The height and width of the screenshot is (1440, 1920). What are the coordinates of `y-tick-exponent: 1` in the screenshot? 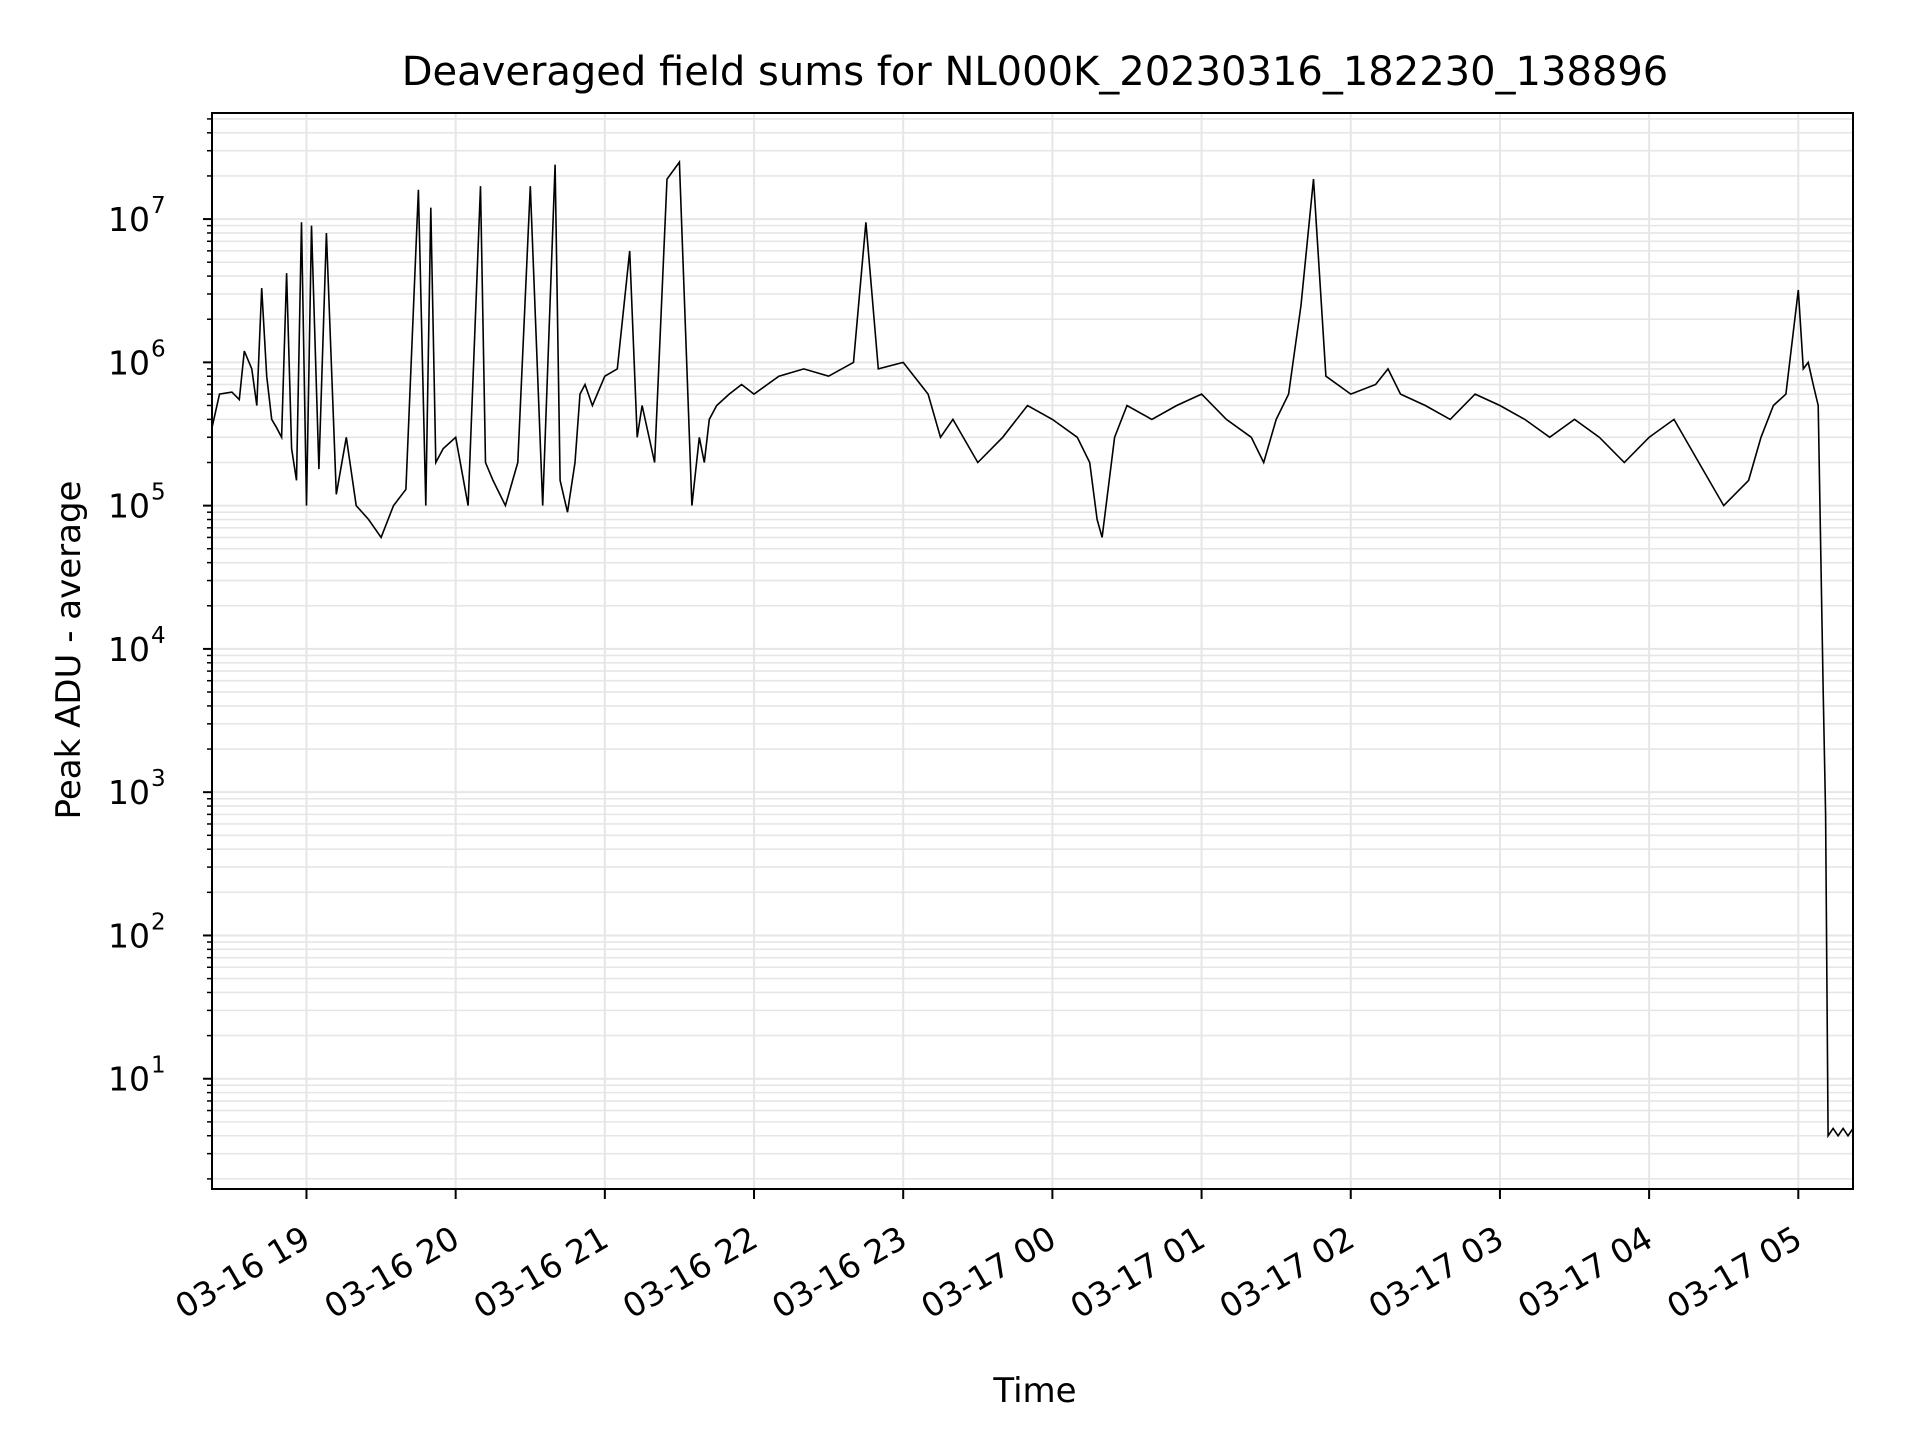 It's located at (158, 1066).